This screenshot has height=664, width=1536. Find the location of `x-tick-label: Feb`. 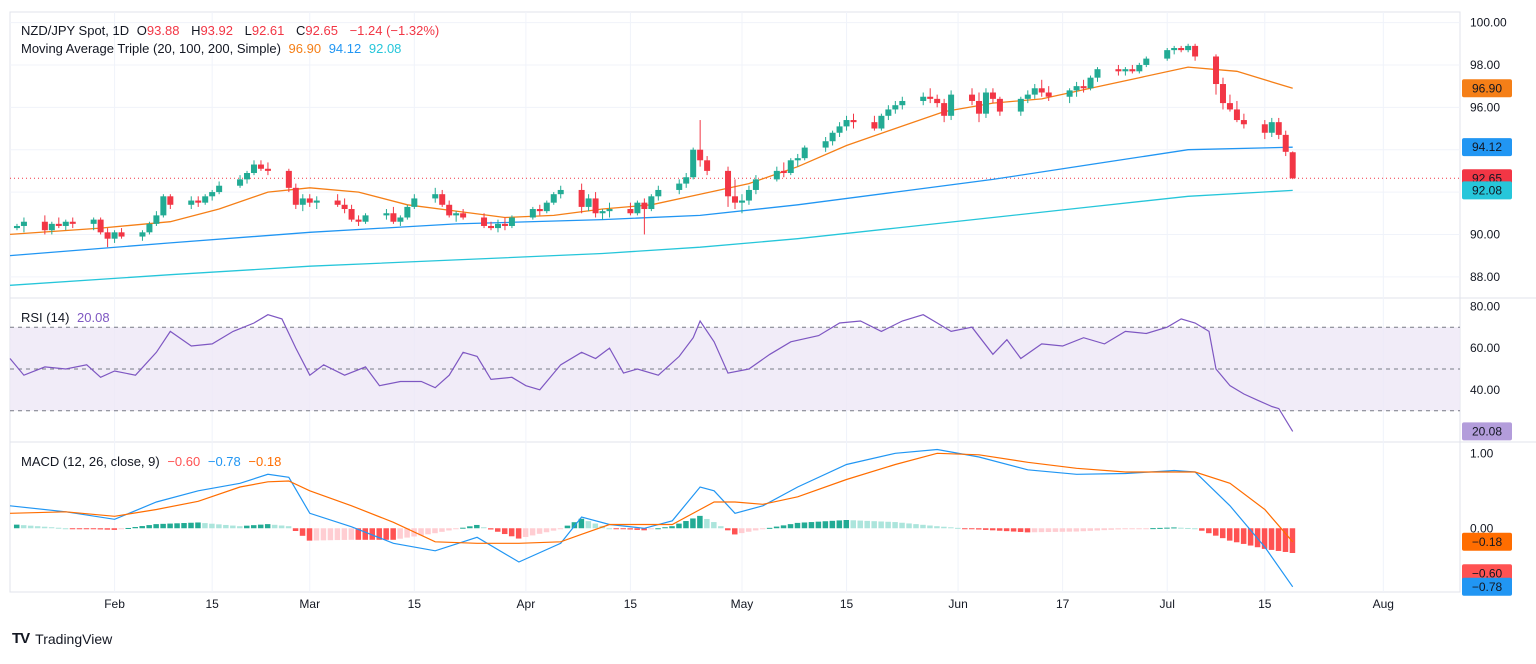

x-tick-label: Feb is located at coordinates (114, 604).